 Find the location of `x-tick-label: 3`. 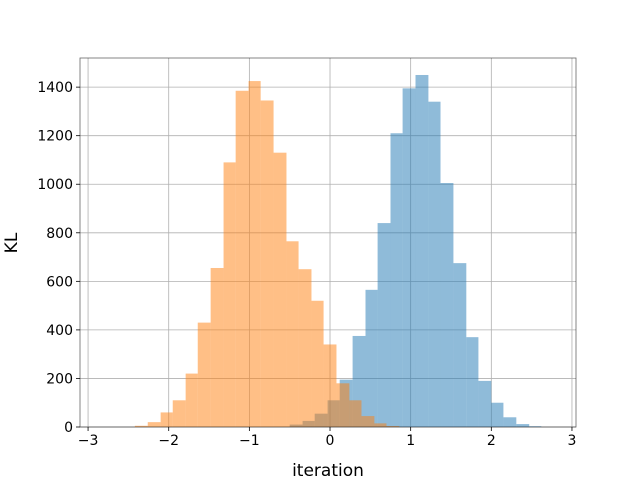

x-tick-label: 3 is located at coordinates (572, 441).